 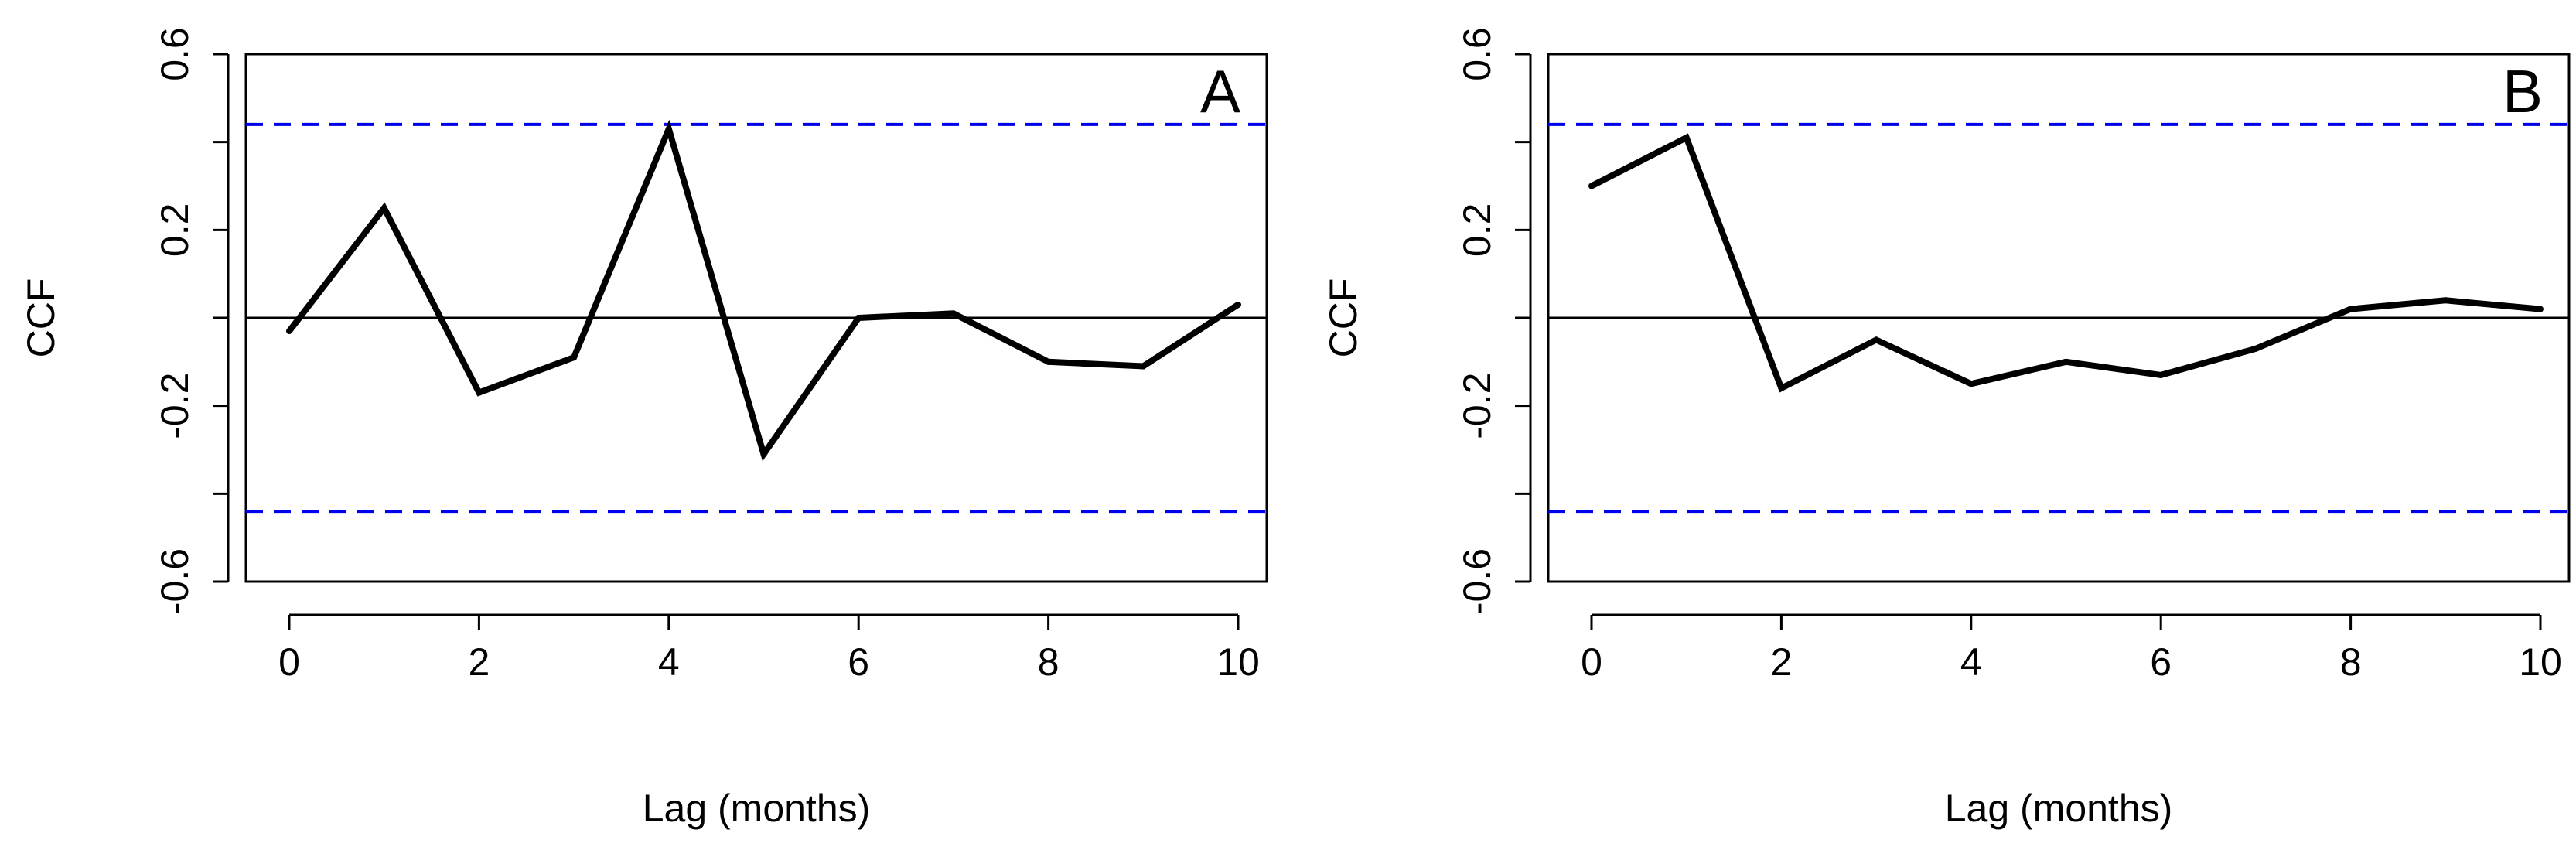 What do you see at coordinates (1220, 91) in the screenshot?
I see `panel-label: A` at bounding box center [1220, 91].